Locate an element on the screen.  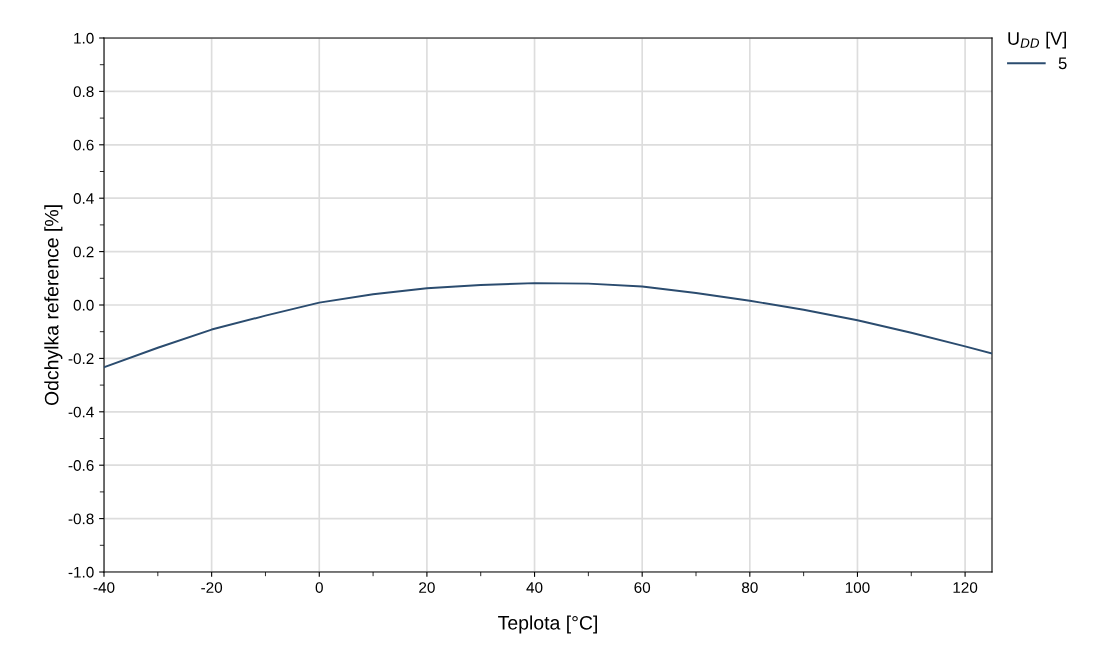
x-tick-label: -20 is located at coordinates (212, 587).